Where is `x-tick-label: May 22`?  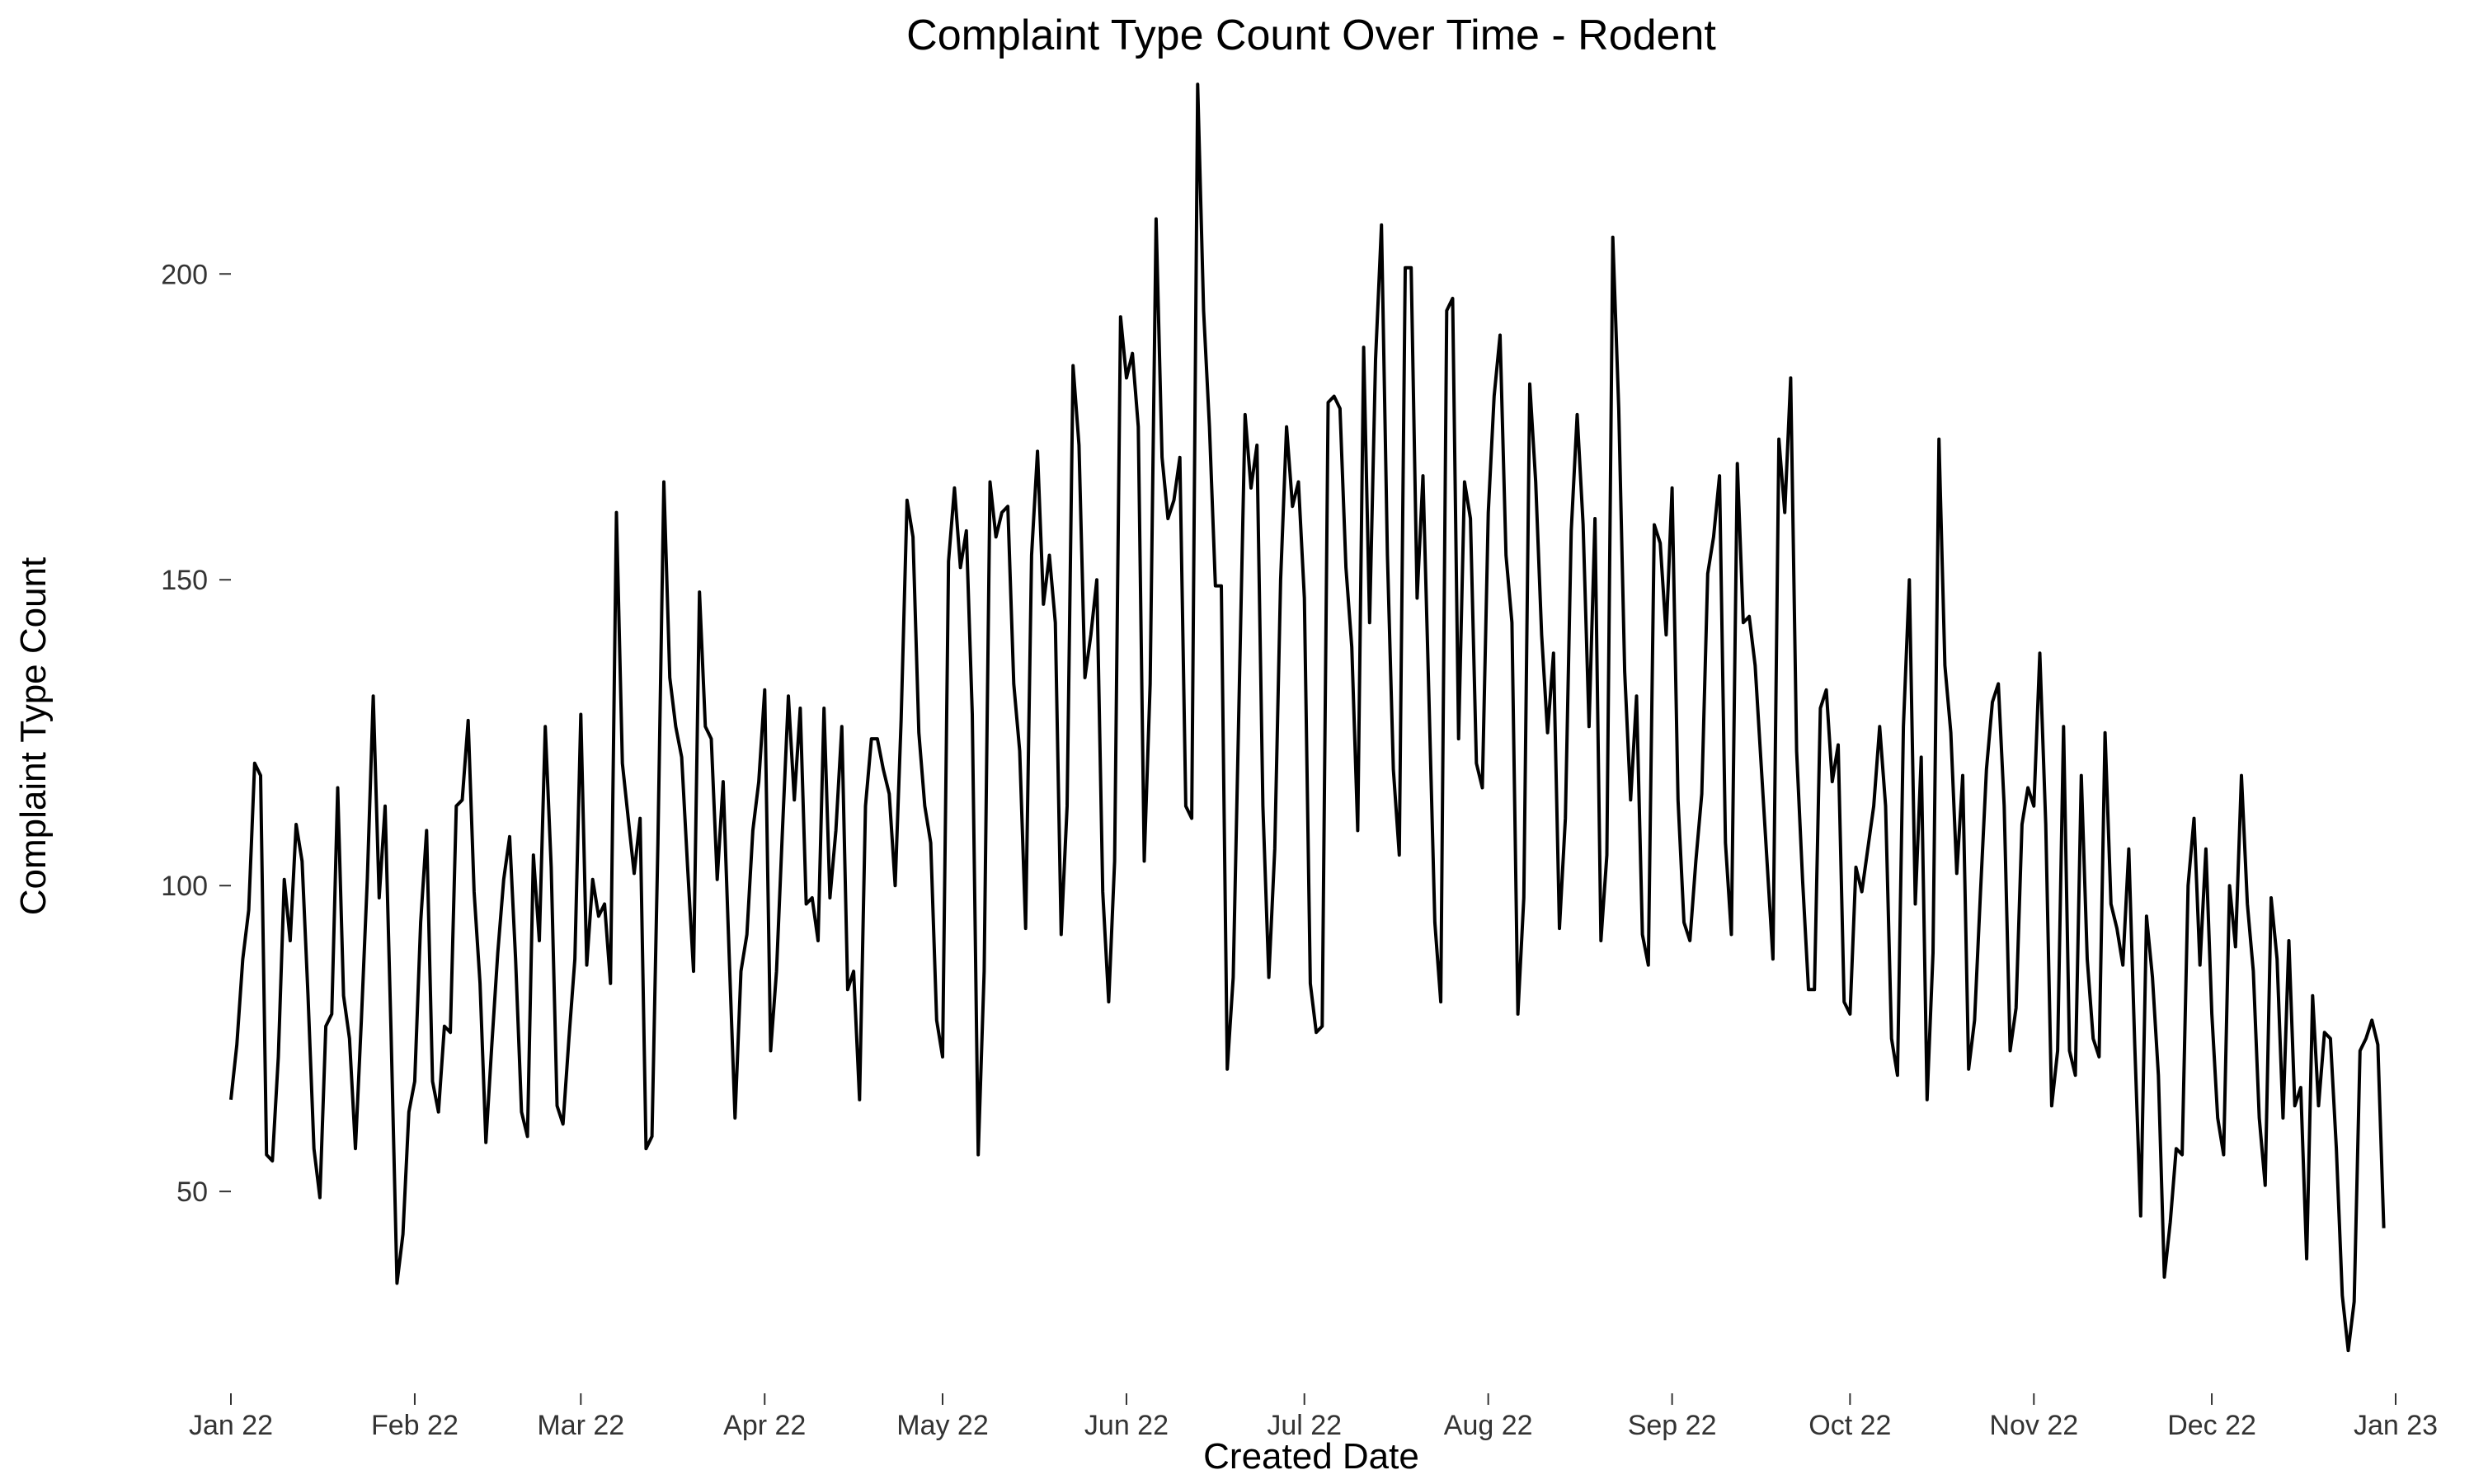 x-tick-label: May 22 is located at coordinates (942, 1425).